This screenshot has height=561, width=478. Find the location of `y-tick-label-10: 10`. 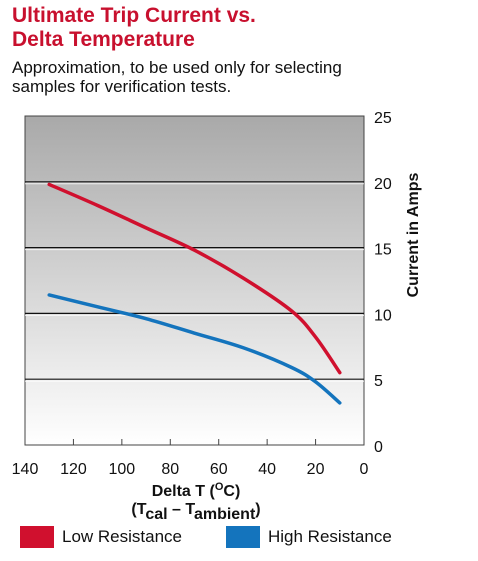

y-tick-label-10: 10 is located at coordinates (383, 315).